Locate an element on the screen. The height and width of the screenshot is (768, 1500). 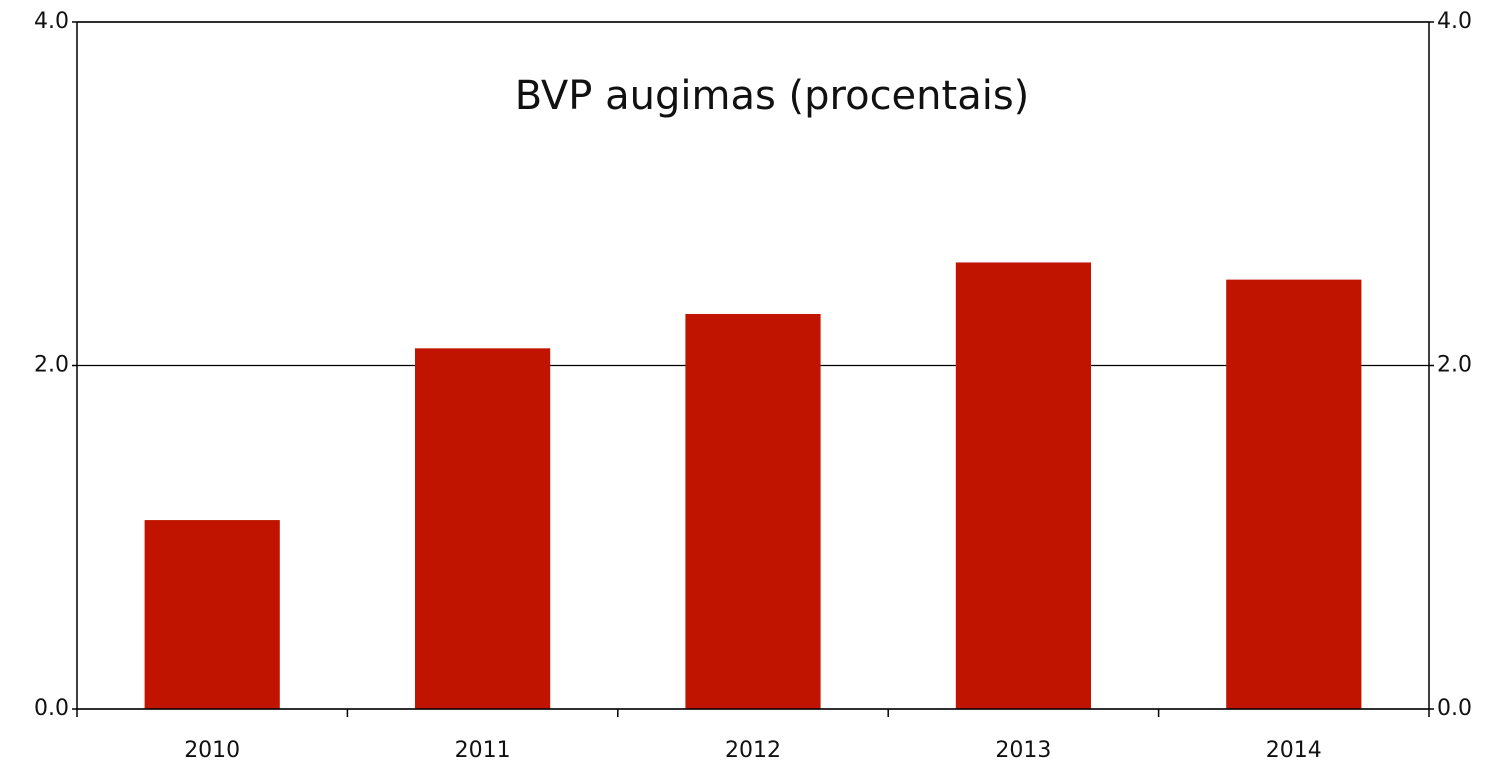
y2-tick-label: 2.0 is located at coordinates (1454, 365).